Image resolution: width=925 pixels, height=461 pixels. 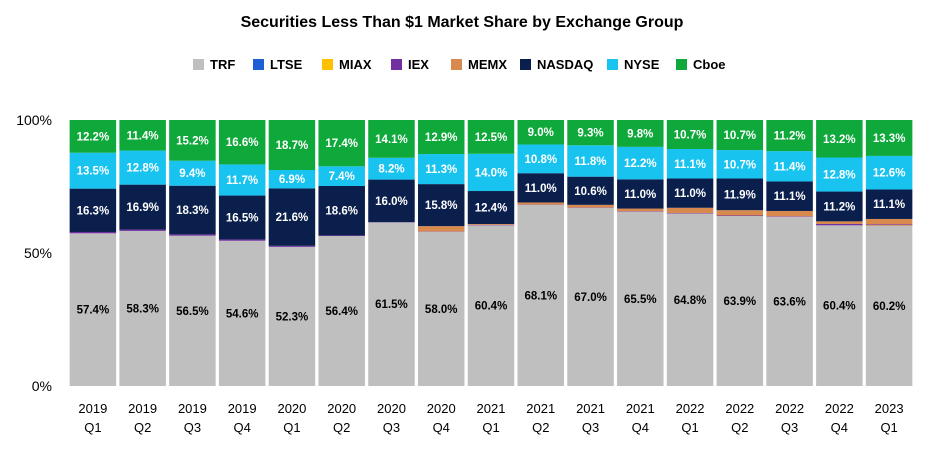 I want to click on legend-swatch-trf, so click(x=198, y=64).